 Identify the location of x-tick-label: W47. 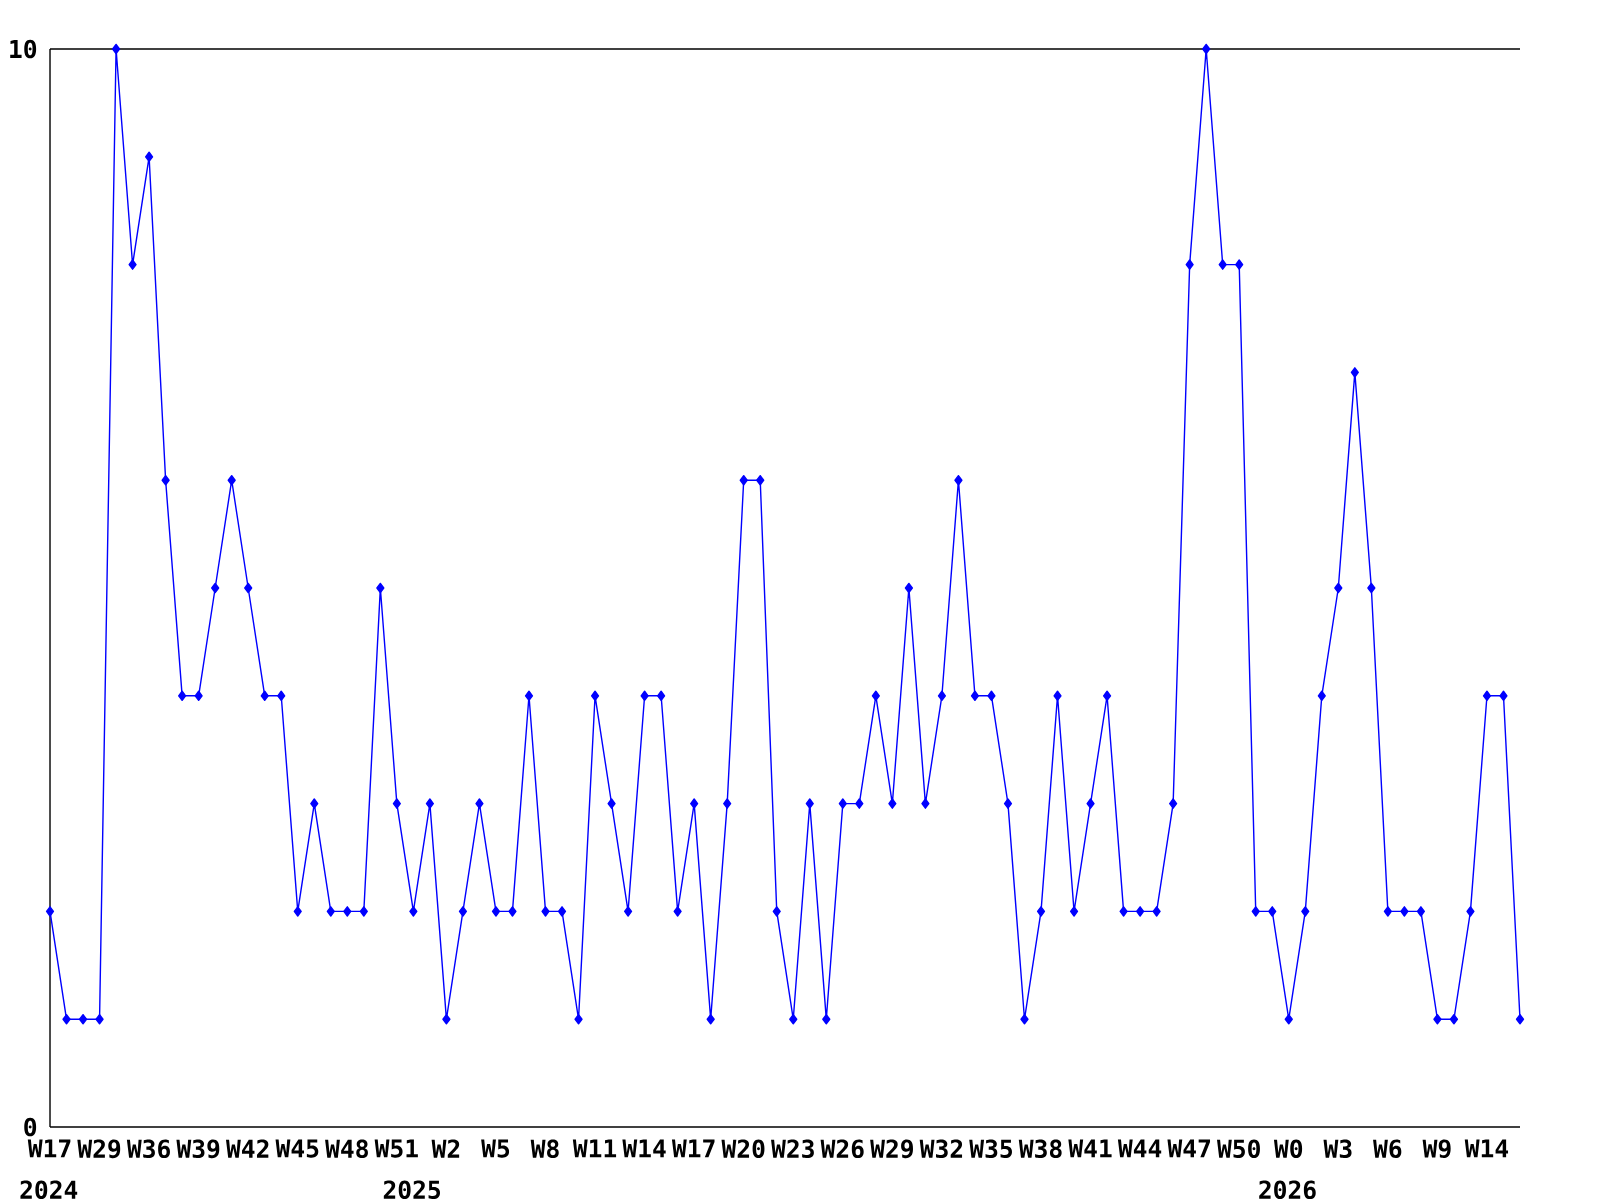
(1189, 1148).